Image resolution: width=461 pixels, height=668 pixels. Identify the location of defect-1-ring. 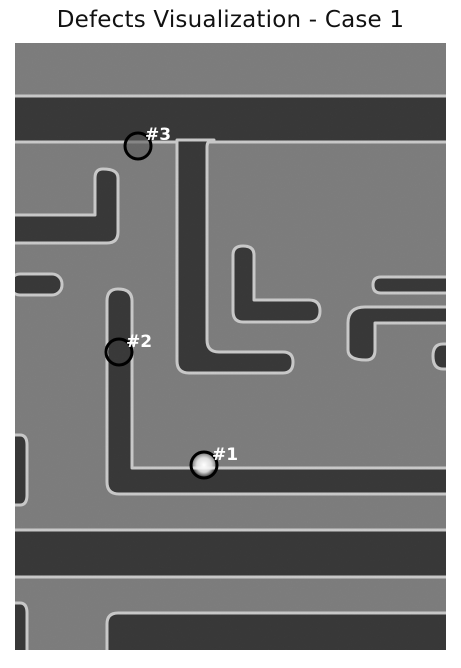
(204, 465).